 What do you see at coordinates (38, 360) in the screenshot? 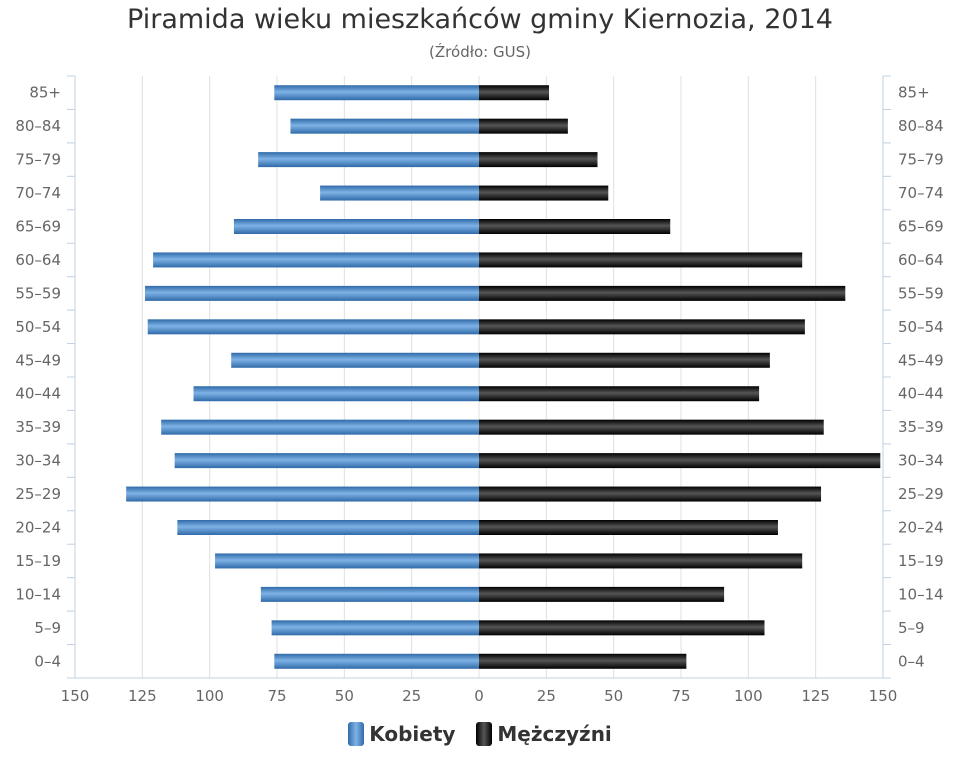
I see `y-label-left: 45–49` at bounding box center [38, 360].